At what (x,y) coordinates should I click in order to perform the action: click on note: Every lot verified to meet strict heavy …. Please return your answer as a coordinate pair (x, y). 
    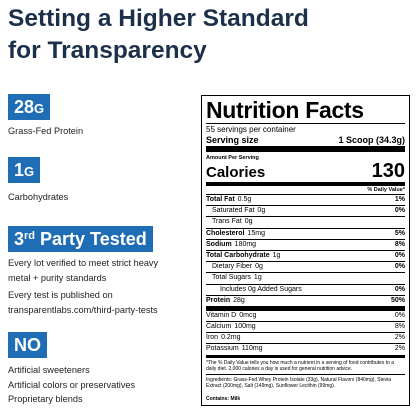
    Looking at the image, I should click on (83, 270).